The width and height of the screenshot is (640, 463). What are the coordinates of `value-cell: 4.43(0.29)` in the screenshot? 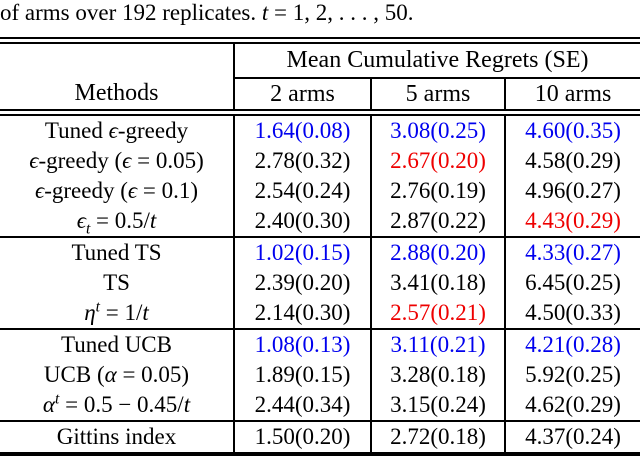 It's located at (573, 220).